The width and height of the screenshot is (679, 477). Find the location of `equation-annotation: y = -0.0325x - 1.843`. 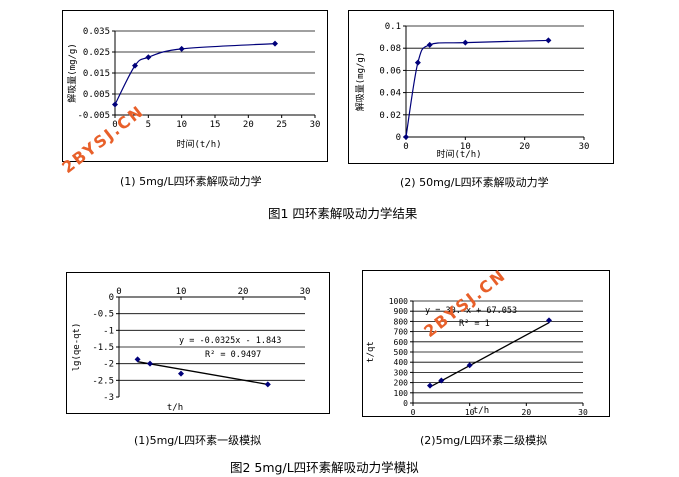

equation-annotation: y = -0.0325x - 1.843 is located at coordinates (230, 341).